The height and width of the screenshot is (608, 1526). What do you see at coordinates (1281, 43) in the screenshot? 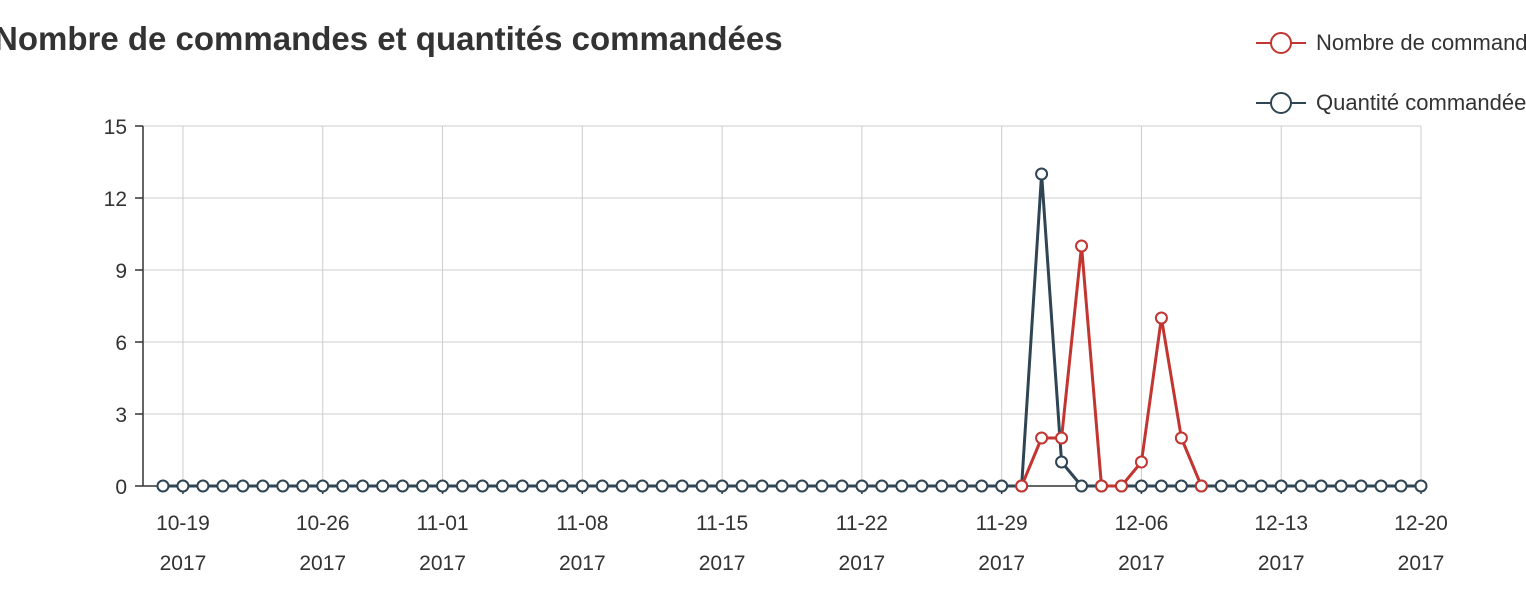
I see `legend-marker-orders-icon` at bounding box center [1281, 43].